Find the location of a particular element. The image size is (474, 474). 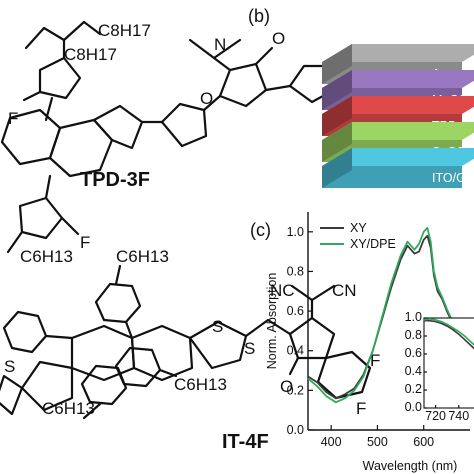

inset-y-tick-label: 0.8 is located at coordinates (413, 335).